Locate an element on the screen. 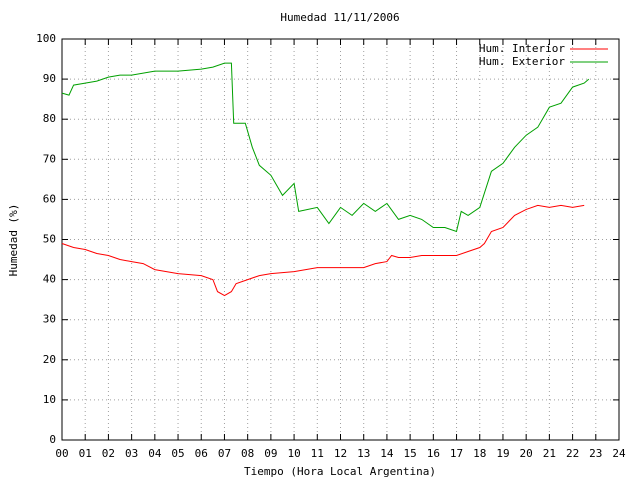 The width and height of the screenshot is (640, 480). x-tick-label: 21 is located at coordinates (549, 453).